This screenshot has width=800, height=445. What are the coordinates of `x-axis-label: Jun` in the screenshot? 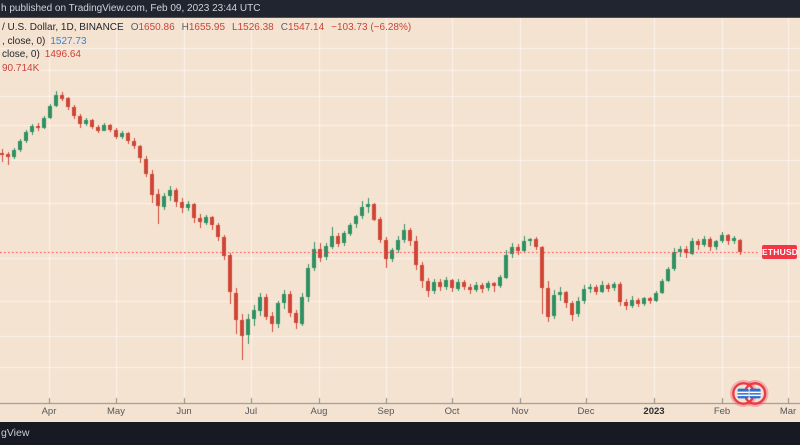 It's located at (184, 411).